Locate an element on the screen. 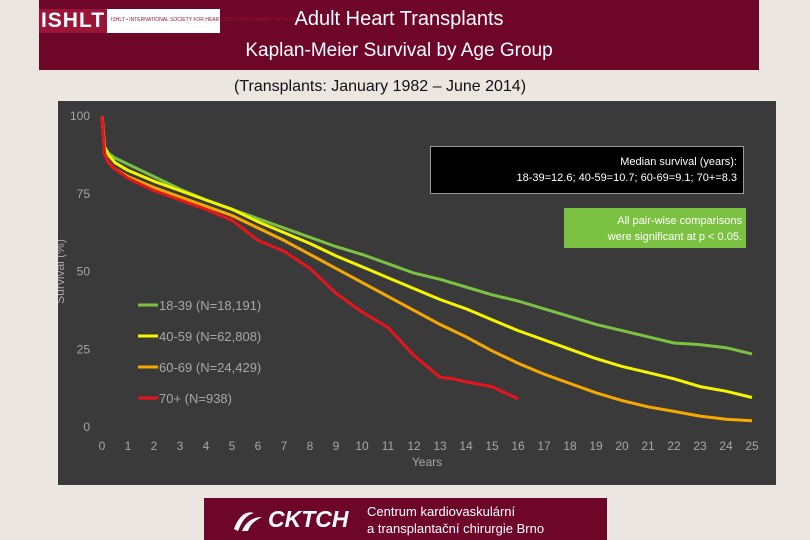 The width and height of the screenshot is (810, 540). x-tick-label: 23 is located at coordinates (700, 446).